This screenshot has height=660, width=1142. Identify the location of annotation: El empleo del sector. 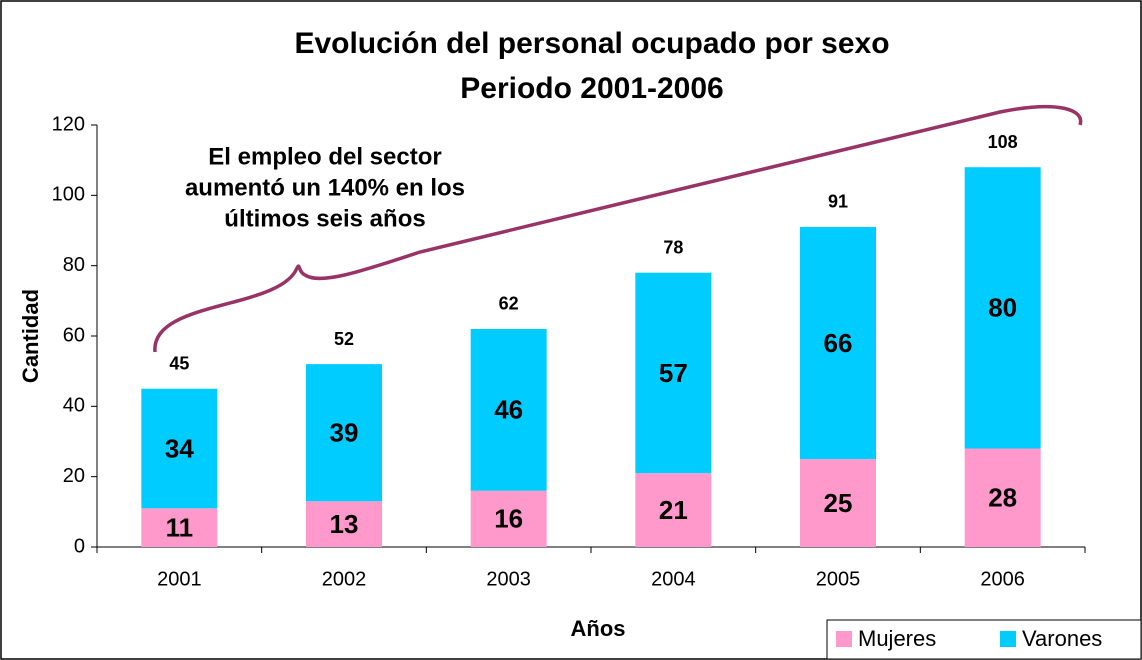
(324, 156).